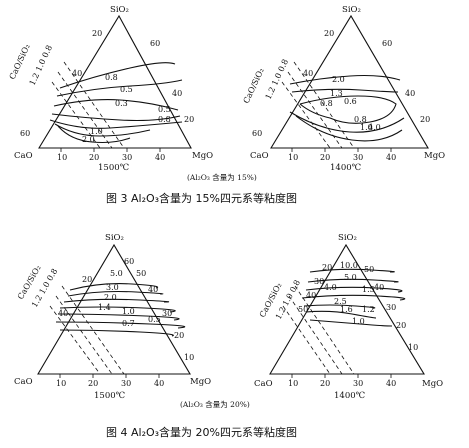  What do you see at coordinates (336, 93) in the screenshot?
I see `isoline-label: 1.3` at bounding box center [336, 93].